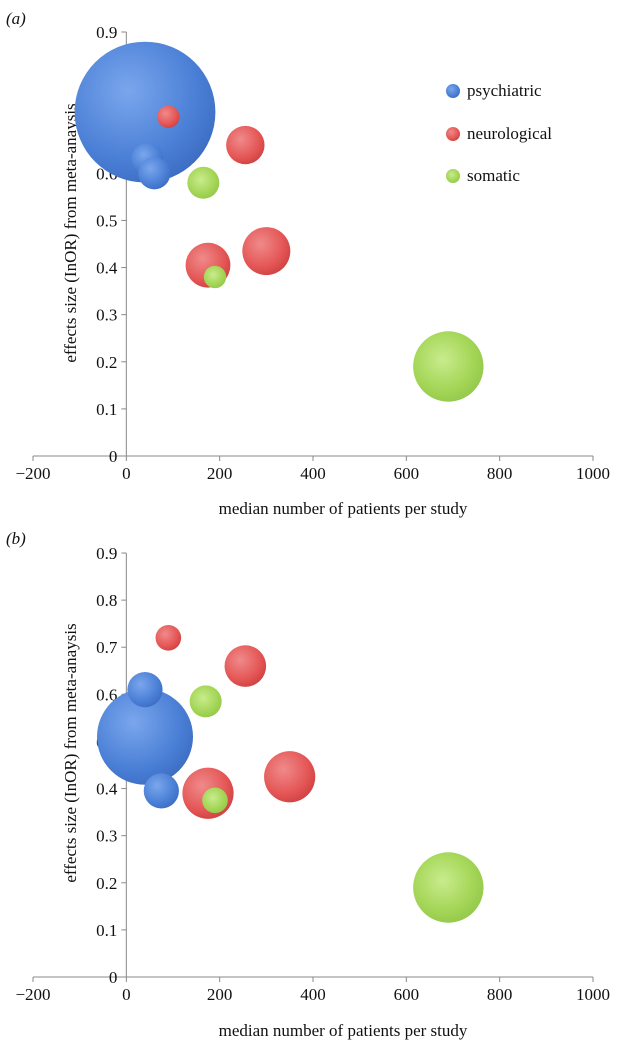 The height and width of the screenshot is (1043, 618). What do you see at coordinates (16, 18) in the screenshot?
I see `panel-label: (a)` at bounding box center [16, 18].